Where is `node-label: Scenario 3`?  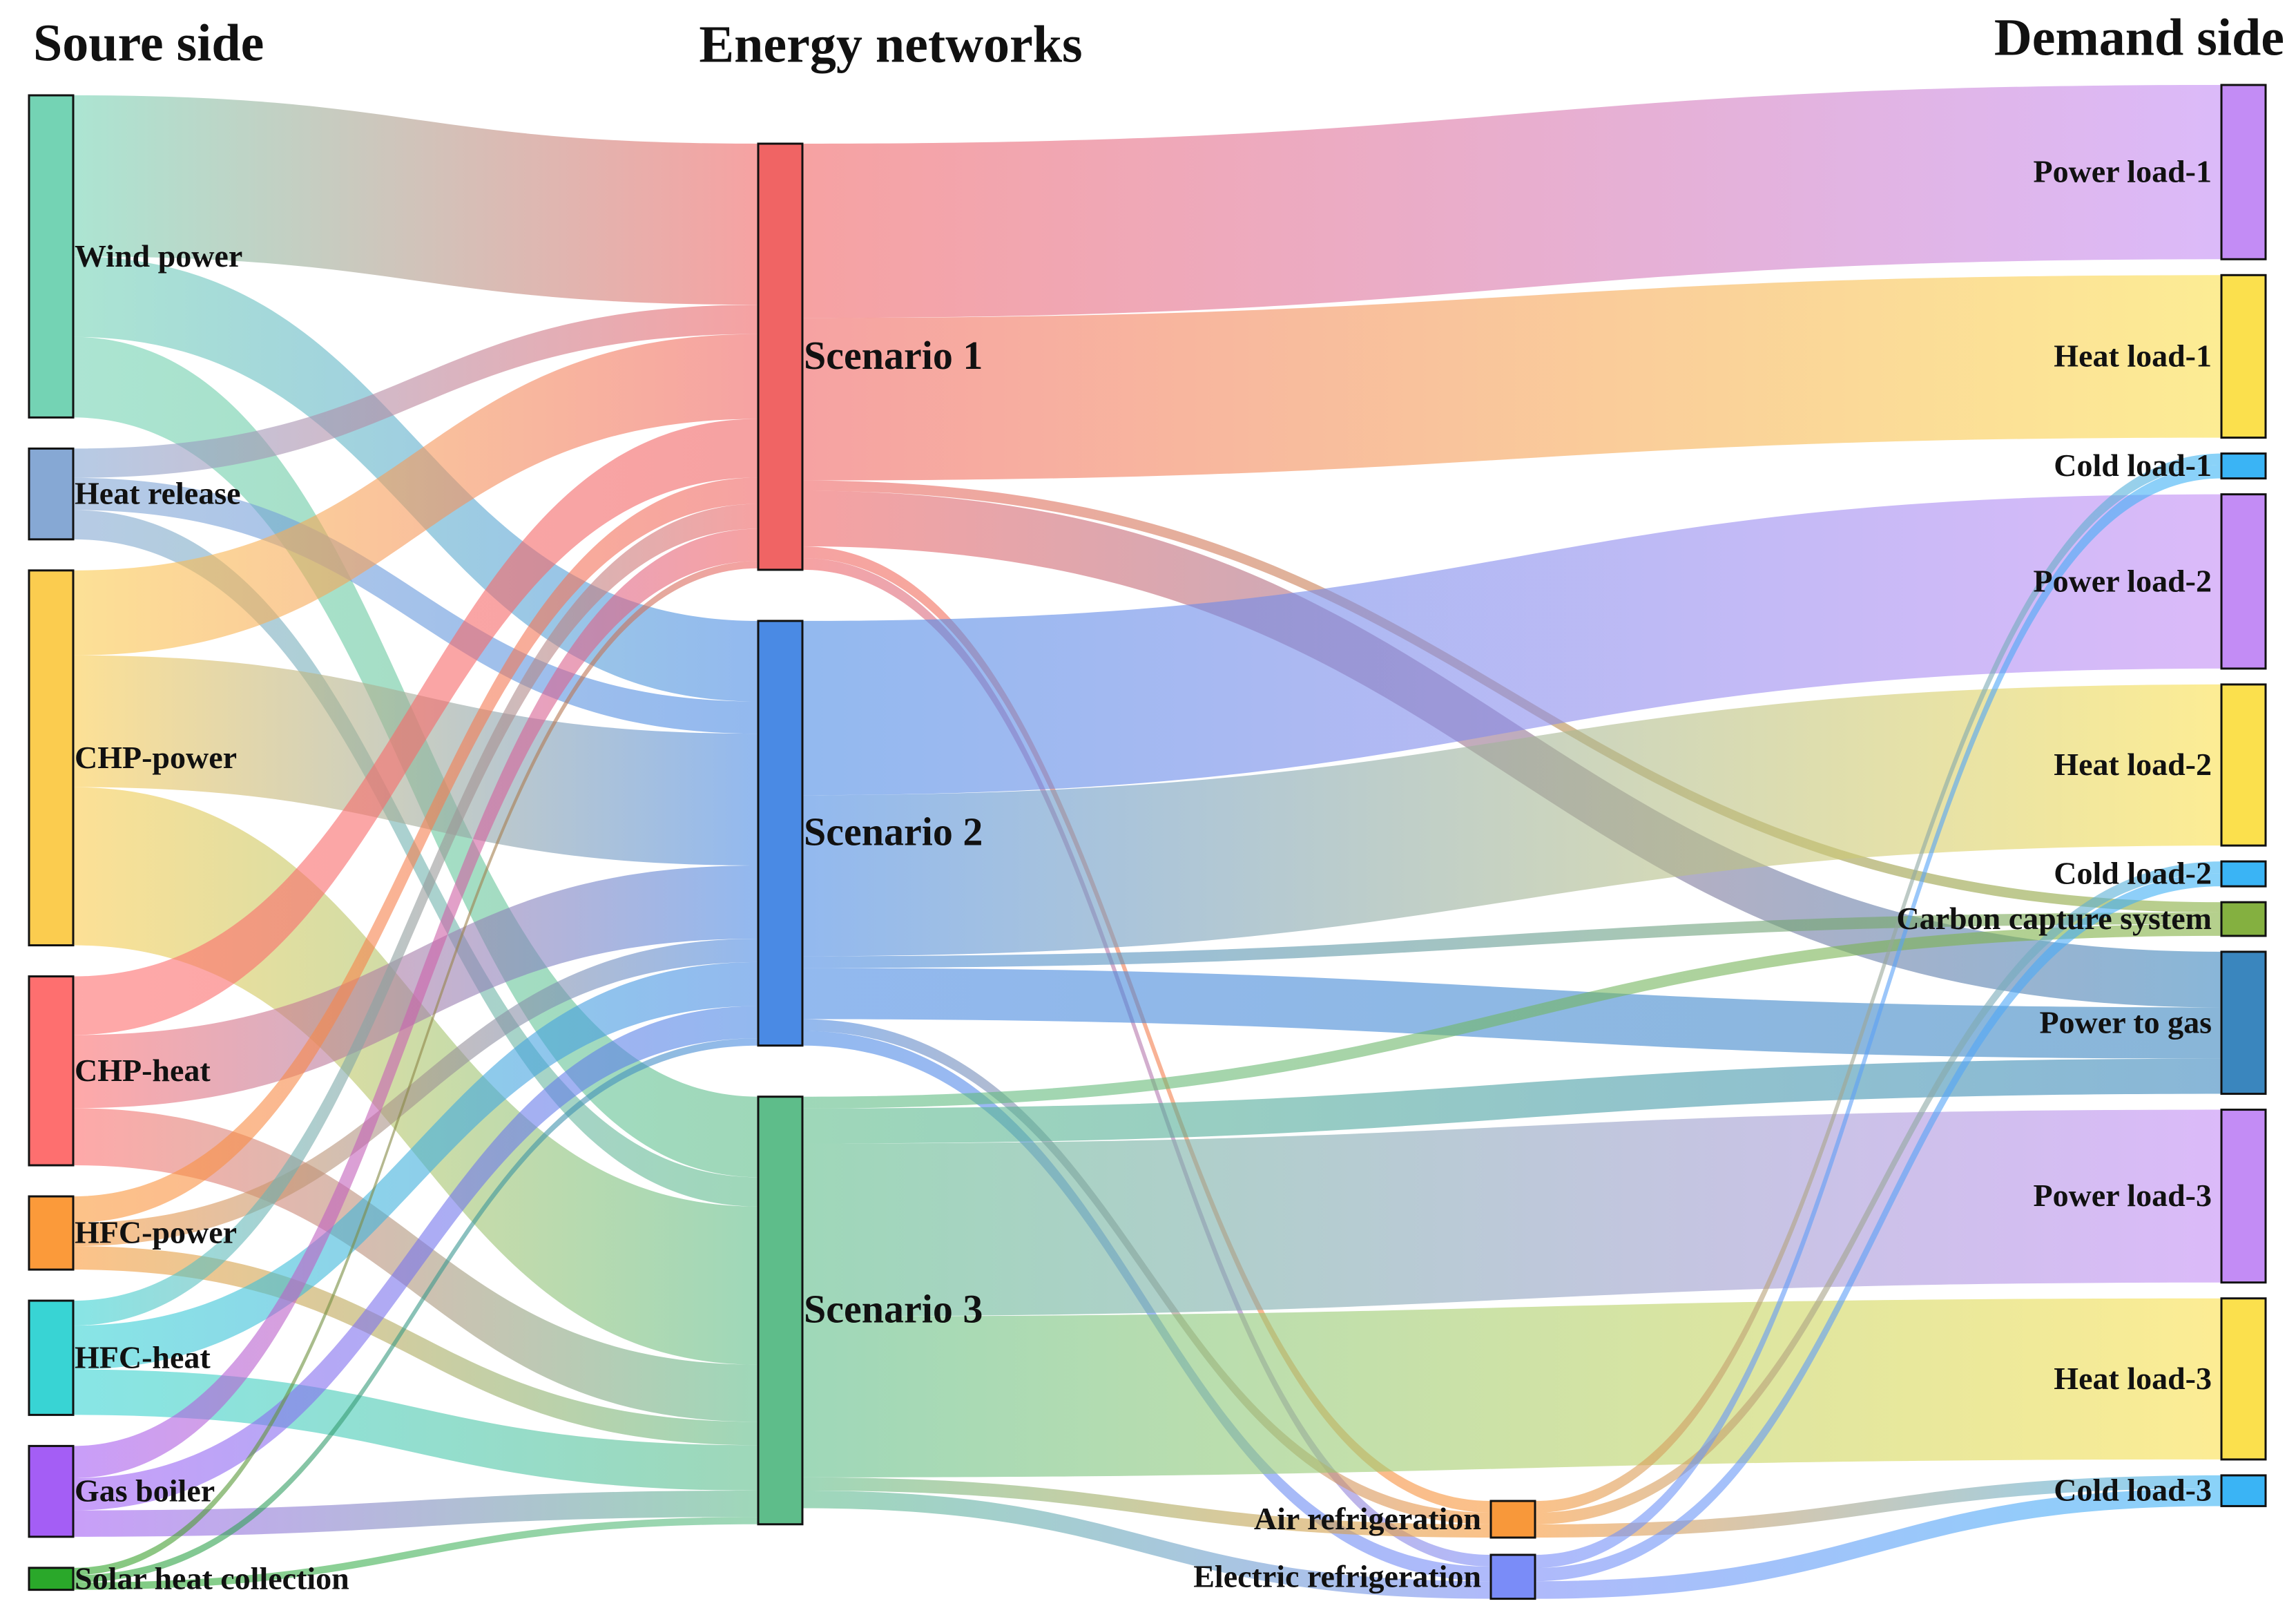
node-label: Scenario 3 is located at coordinates (893, 1309).